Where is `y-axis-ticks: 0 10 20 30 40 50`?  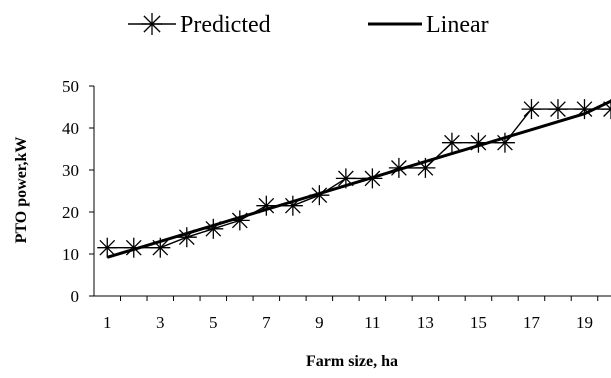
y-axis-ticks: 0 10 20 30 40 50 is located at coordinates (78, 191).